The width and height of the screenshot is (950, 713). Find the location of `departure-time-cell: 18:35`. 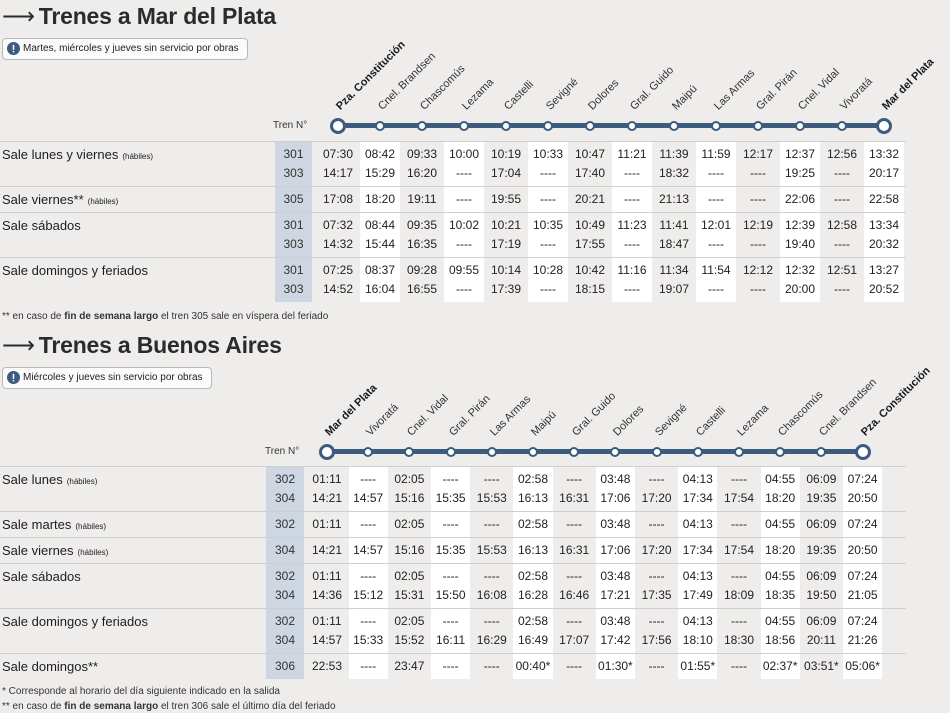

departure-time-cell: 18:35 is located at coordinates (780, 594).